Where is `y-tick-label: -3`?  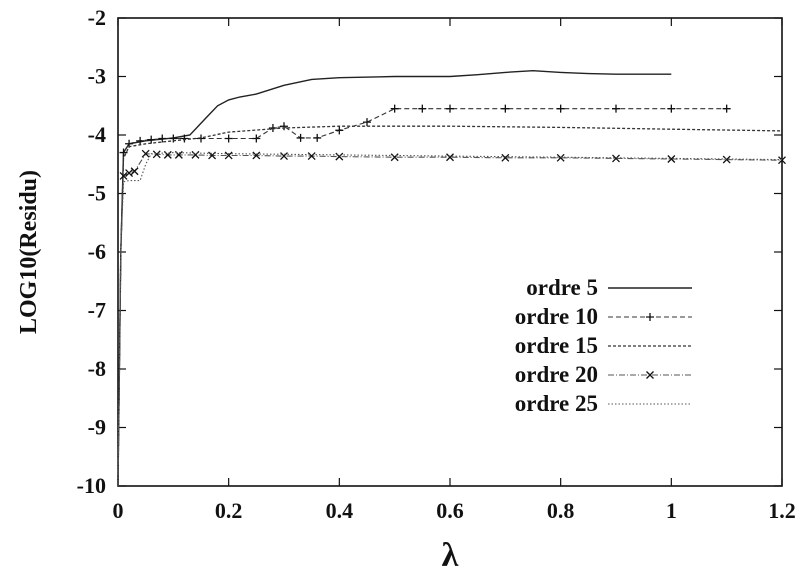
y-tick-label: -3 is located at coordinates (97, 76).